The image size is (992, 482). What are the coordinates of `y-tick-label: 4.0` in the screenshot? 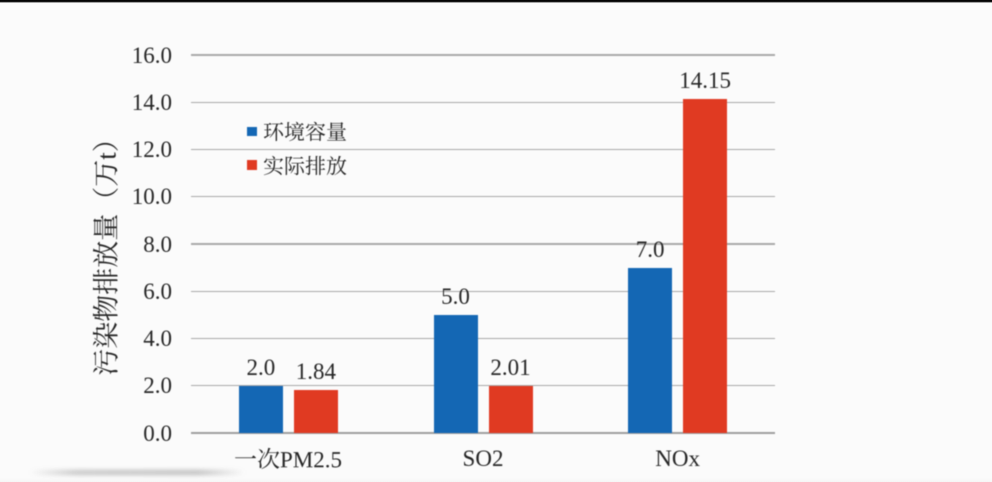 It's located at (157, 338).